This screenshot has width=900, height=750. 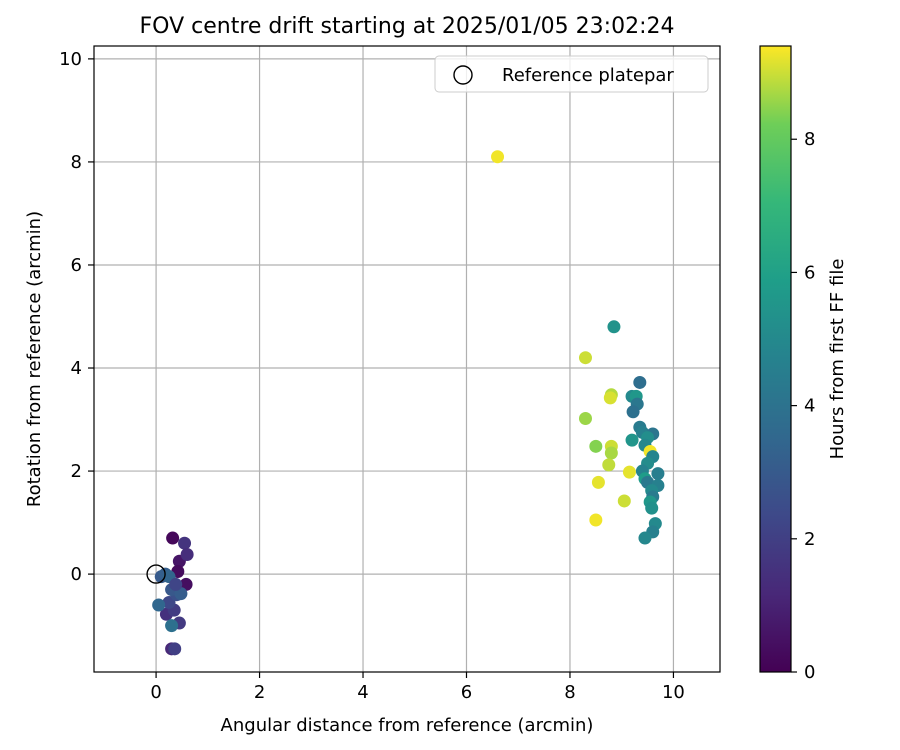 What do you see at coordinates (569, 692) in the screenshot?
I see `x-tick-label: 8` at bounding box center [569, 692].